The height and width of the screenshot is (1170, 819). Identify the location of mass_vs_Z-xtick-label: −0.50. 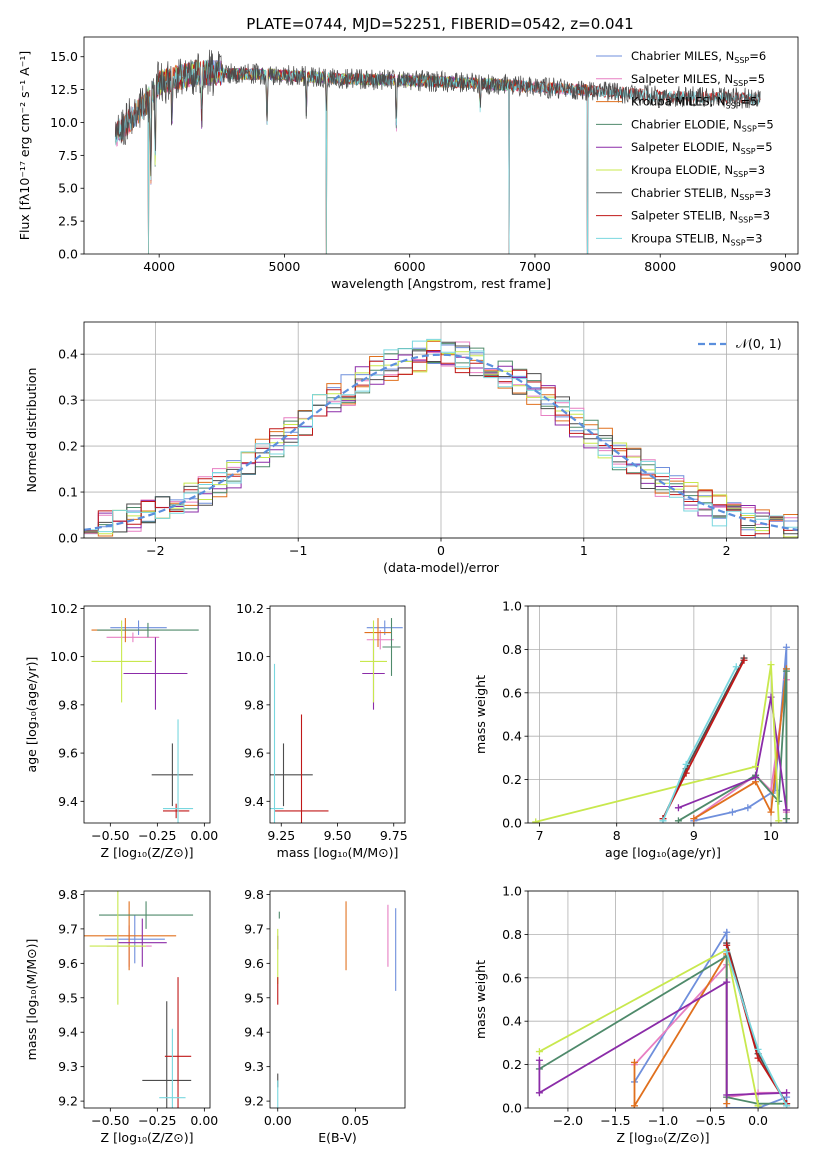
(110, 1120).